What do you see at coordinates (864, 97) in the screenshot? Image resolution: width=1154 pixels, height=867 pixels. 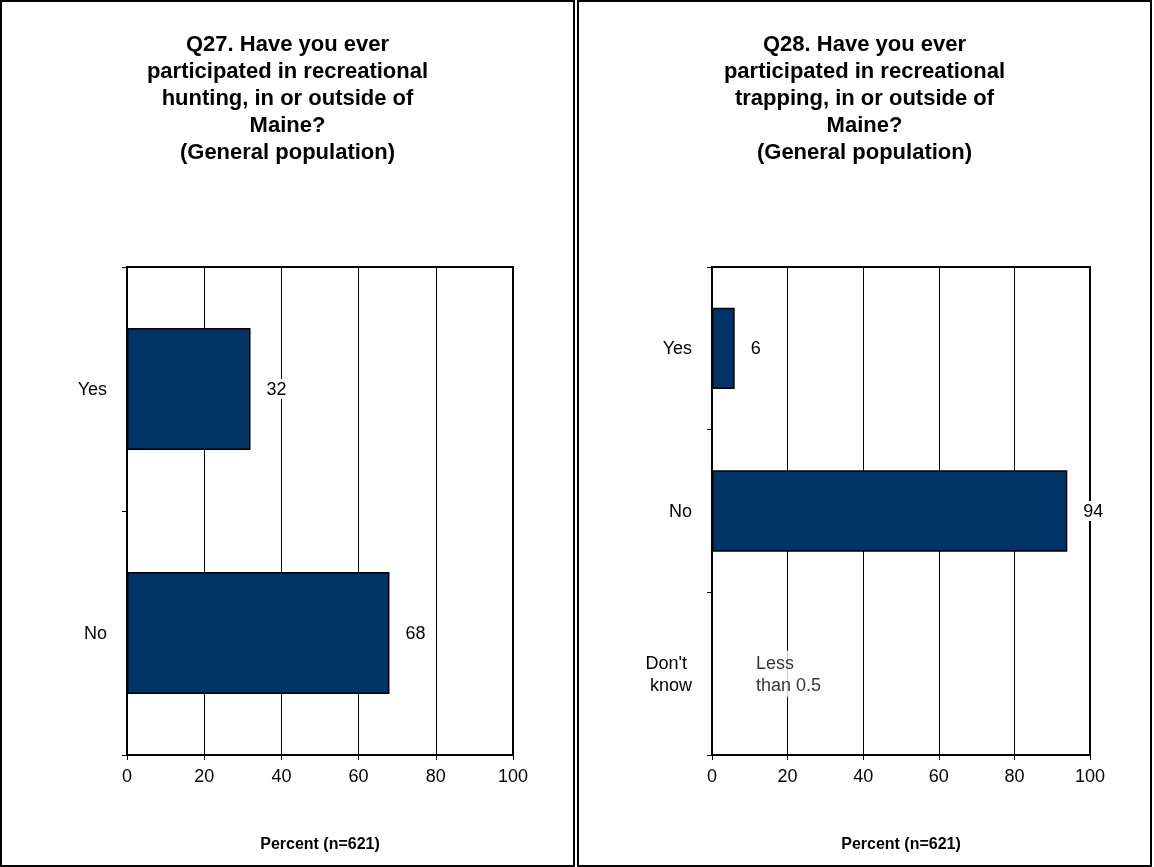 I see `chart-title: Q28. Have you ever participated in recreational trapping, in or outside of Maine? (General population)` at bounding box center [864, 97].